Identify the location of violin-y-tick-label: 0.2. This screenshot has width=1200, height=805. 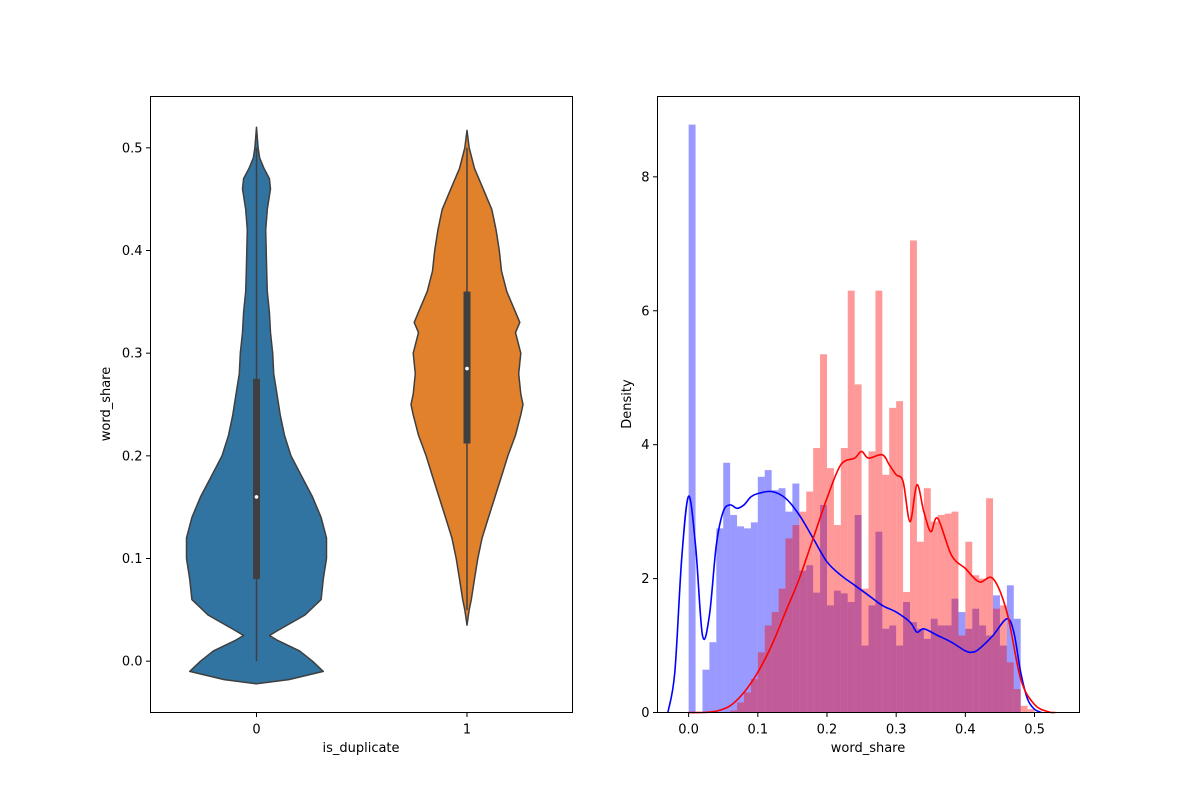
(132, 456).